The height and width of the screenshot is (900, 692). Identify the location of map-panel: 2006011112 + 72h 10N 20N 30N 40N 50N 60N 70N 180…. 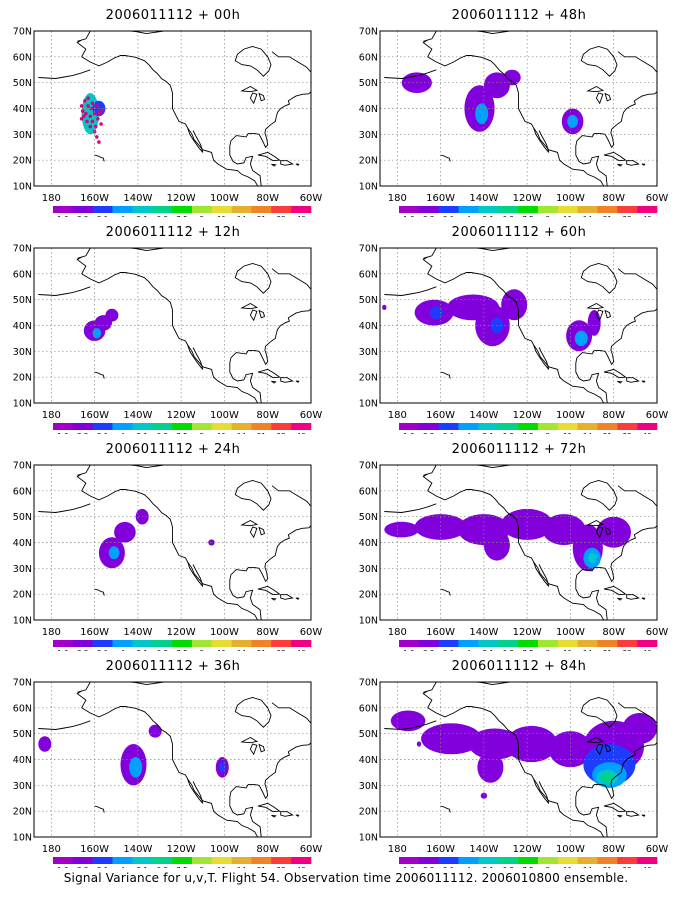
(519, 542).